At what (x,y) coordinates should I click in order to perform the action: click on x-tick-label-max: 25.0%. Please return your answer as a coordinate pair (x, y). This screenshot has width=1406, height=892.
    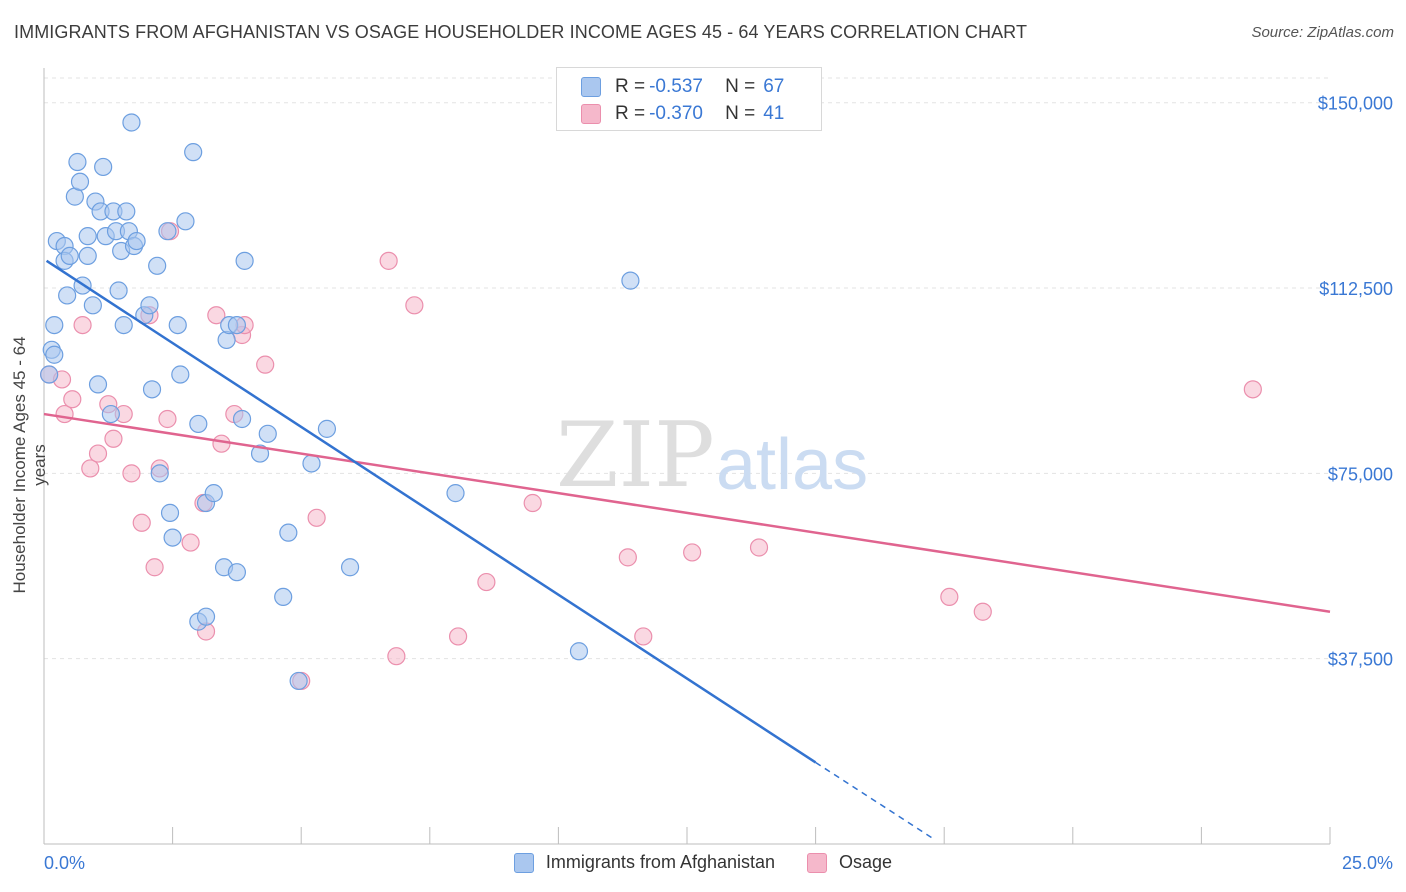
    Looking at the image, I should click on (1367, 863).